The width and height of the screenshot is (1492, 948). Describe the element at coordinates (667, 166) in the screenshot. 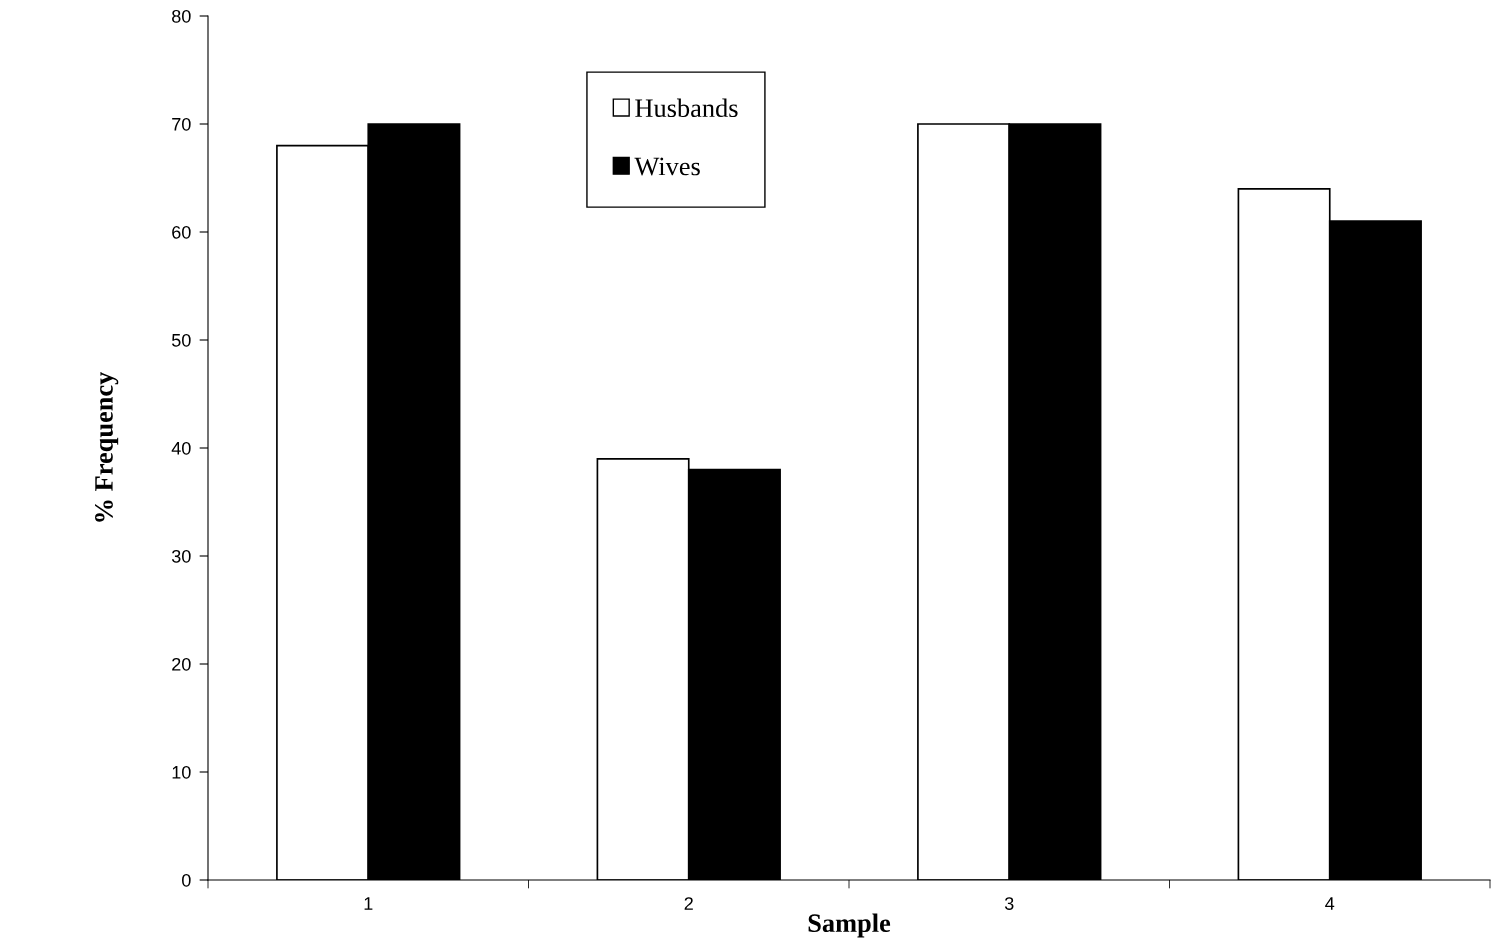

I see `legend-label: Wives` at that location.